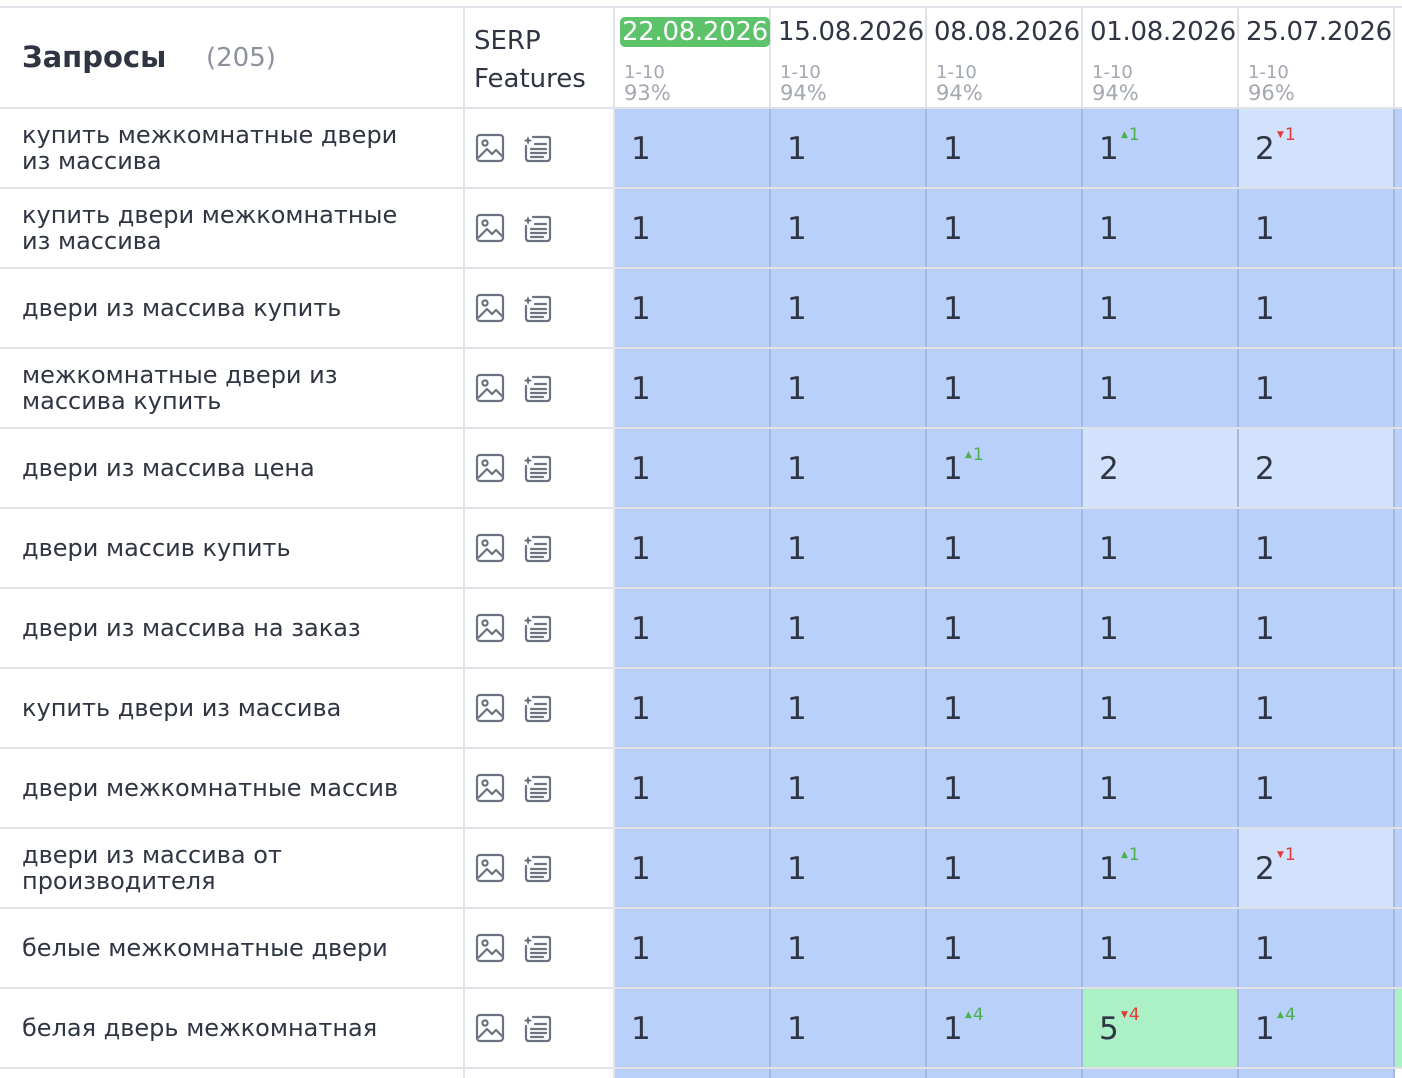  Describe the element at coordinates (232, 548) in the screenshot. I see `query-cell: двери массив купить` at that location.